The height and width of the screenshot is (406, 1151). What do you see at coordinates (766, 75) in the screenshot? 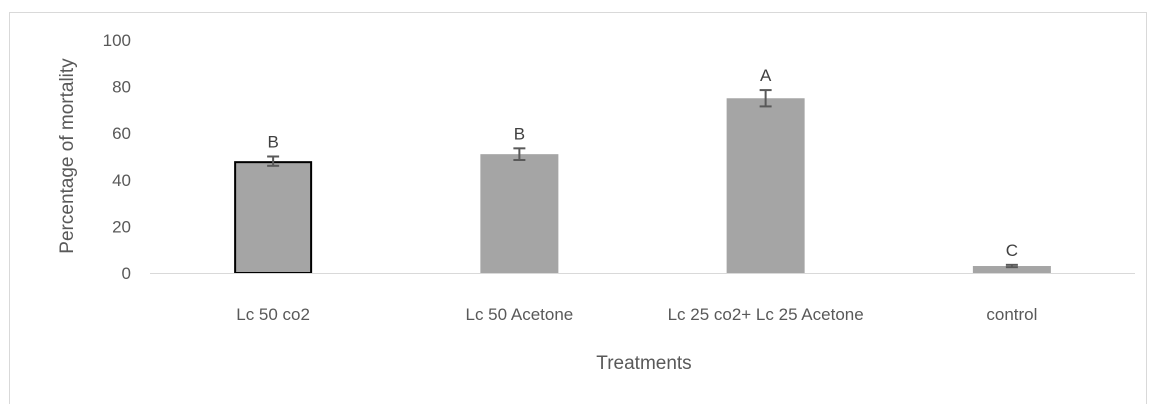
I see `significance-letter: A` at bounding box center [766, 75].